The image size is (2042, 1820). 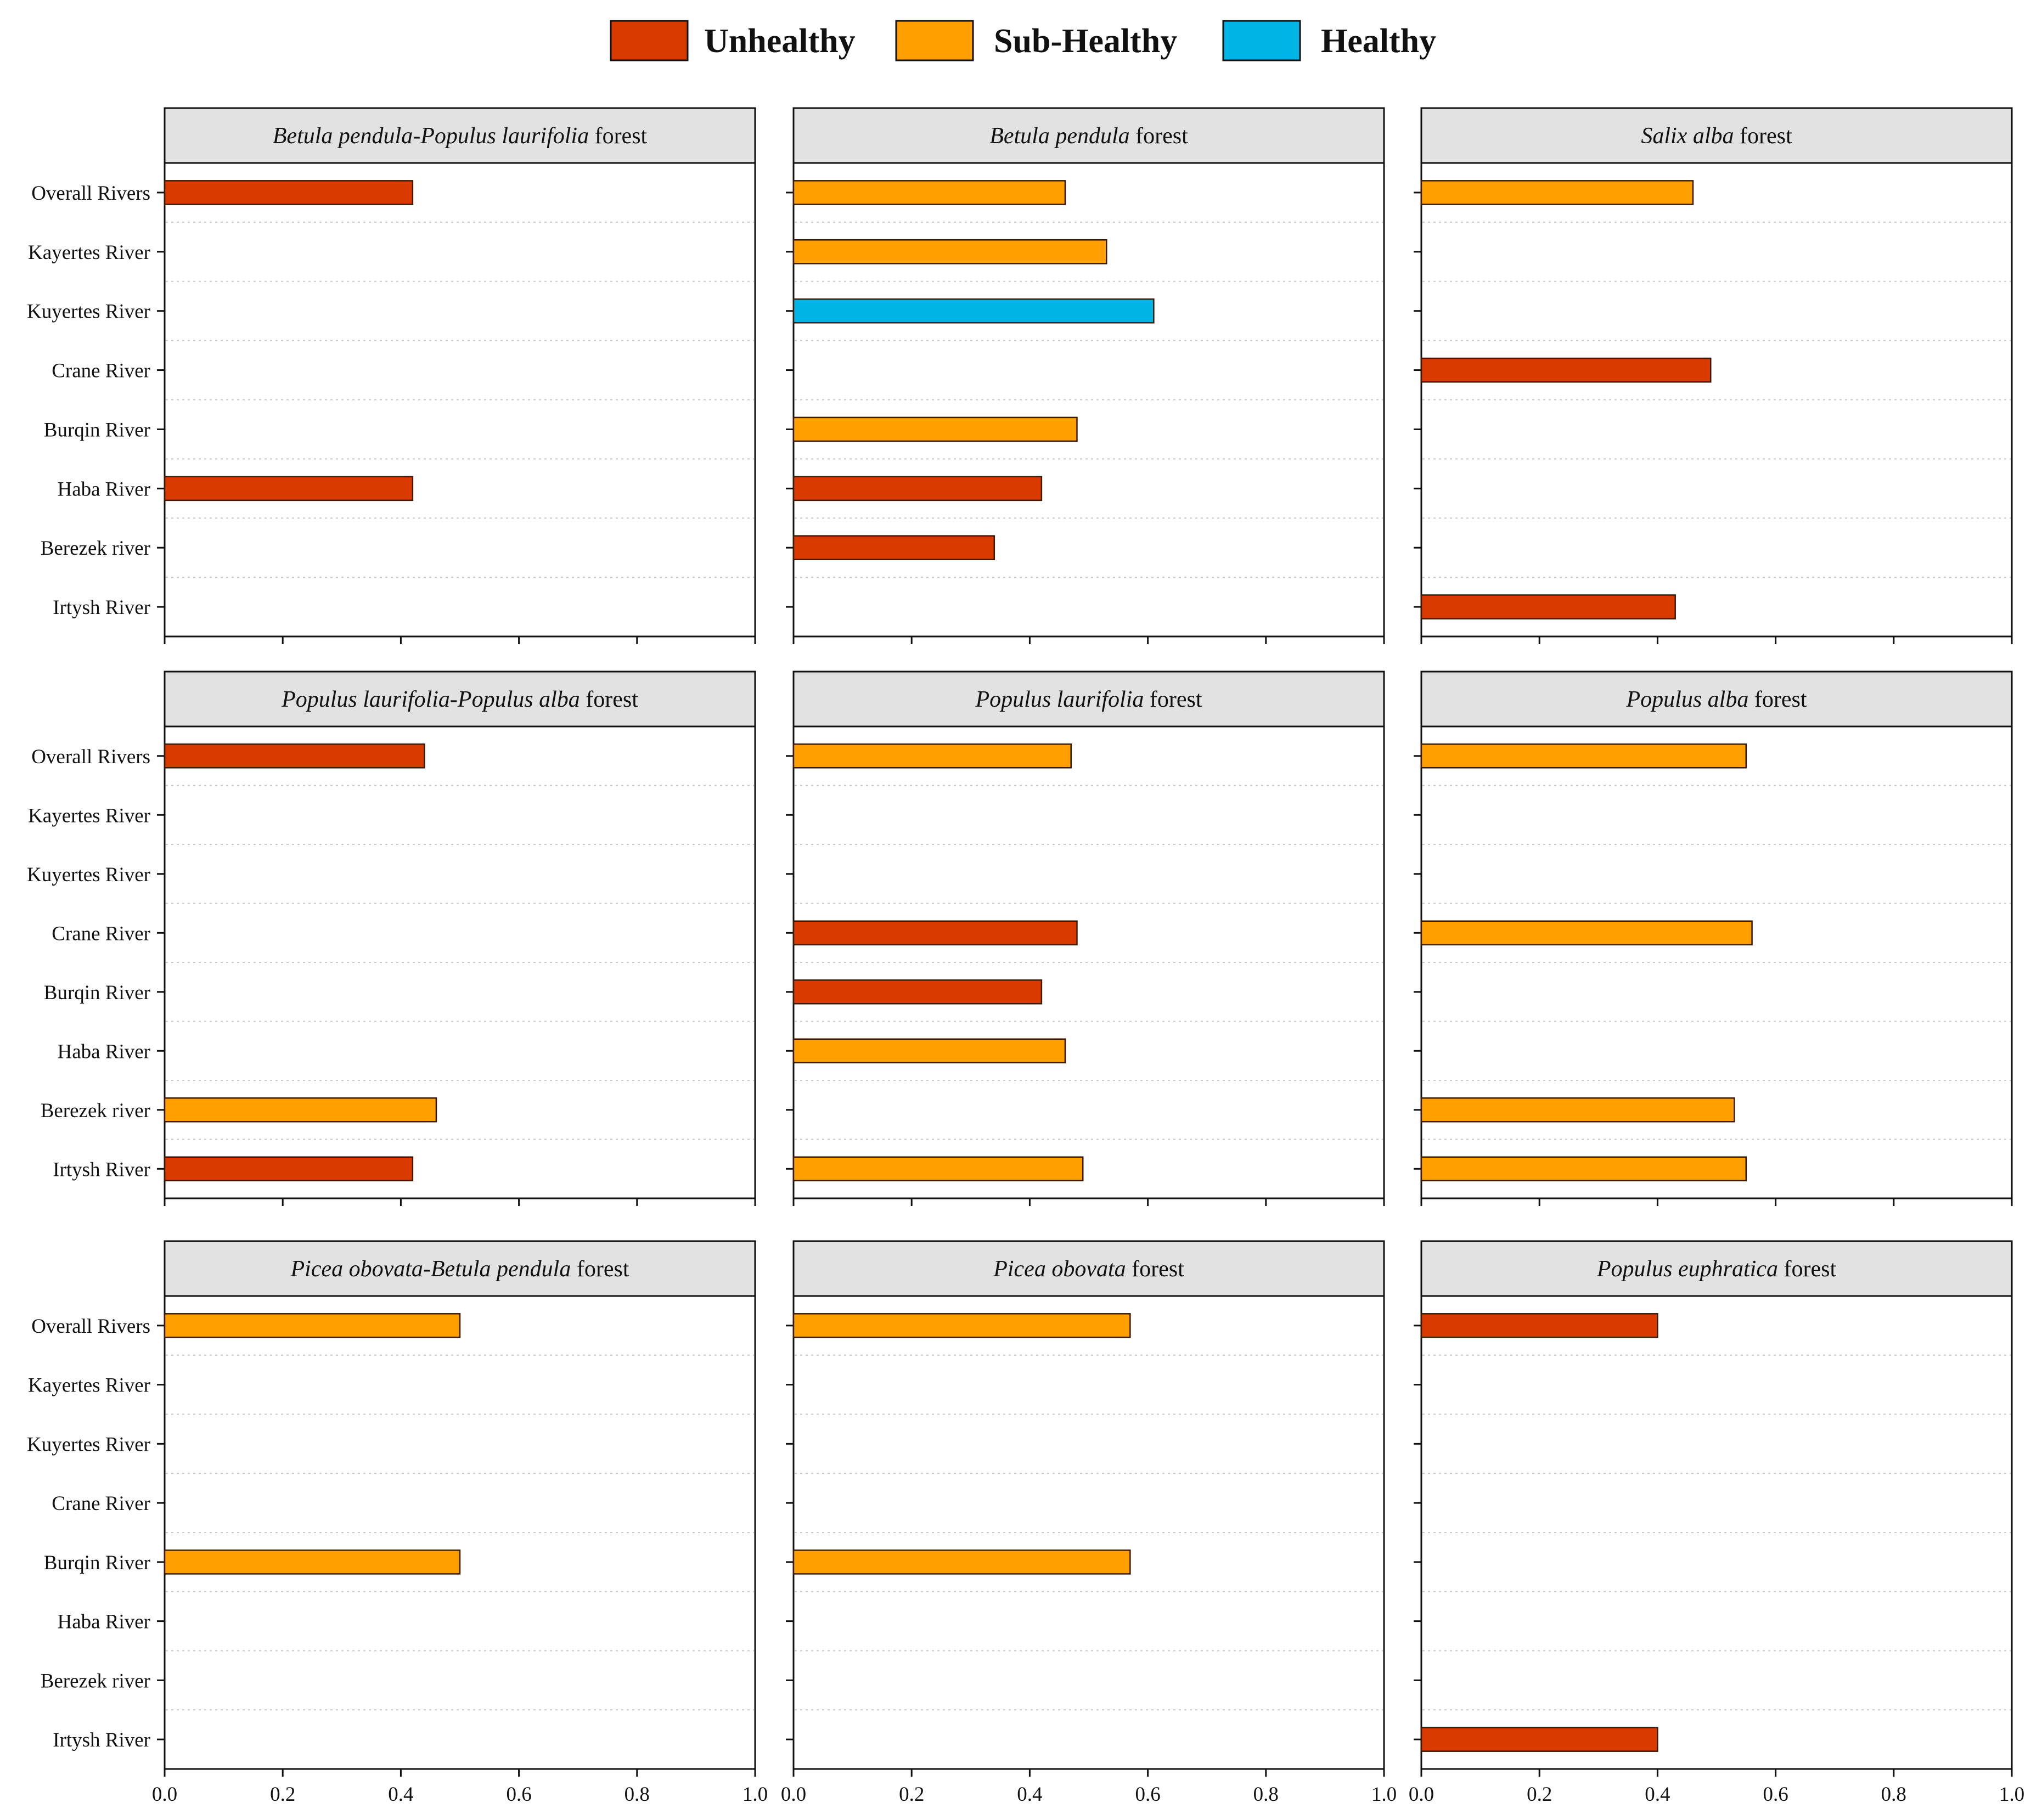 I want to click on panel-title-species: Populus euphratica, so click(x=1687, y=1269).